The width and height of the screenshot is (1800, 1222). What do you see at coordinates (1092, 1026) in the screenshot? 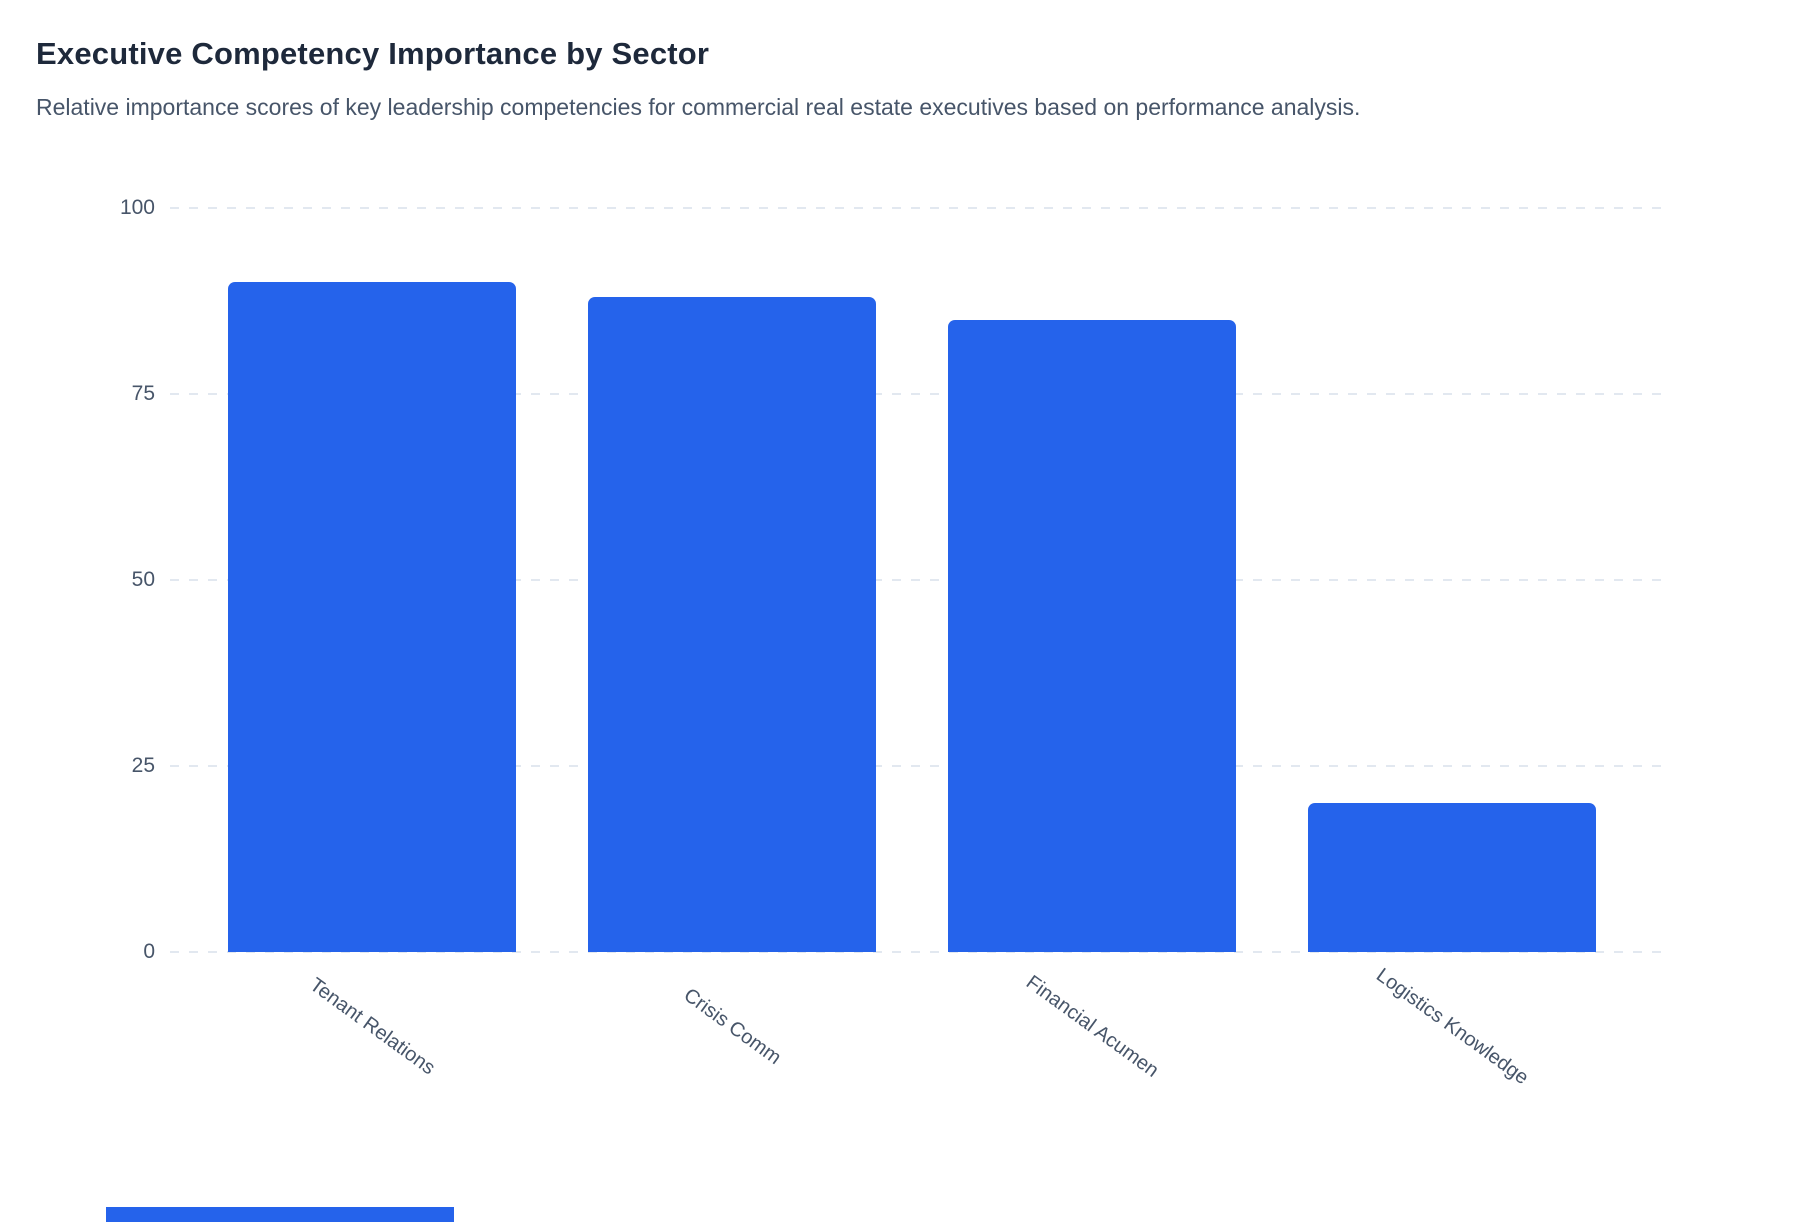
I see `x-tick-label-financial-acumen: Financial Acumen` at bounding box center [1092, 1026].